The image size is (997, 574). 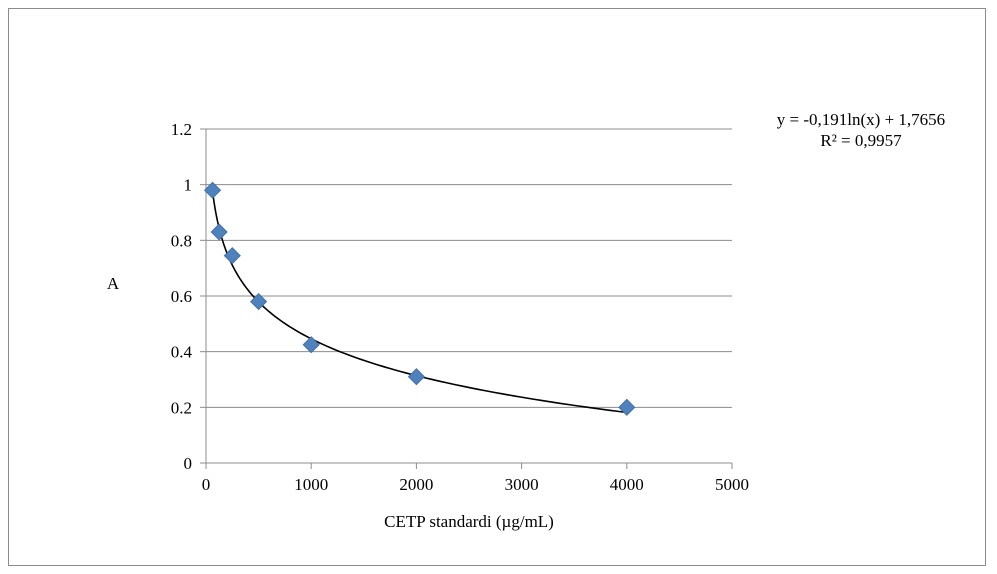 What do you see at coordinates (311, 484) in the screenshot?
I see `x-tick-label: 1000` at bounding box center [311, 484].